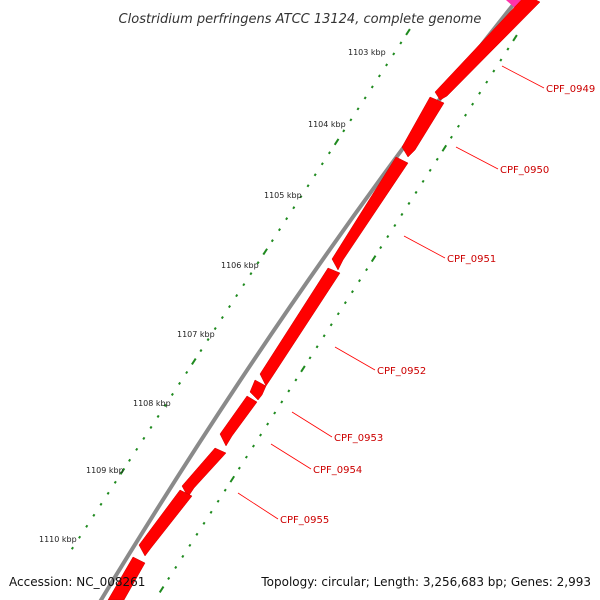  What do you see at coordinates (77, 582) in the screenshot?
I see `accession-text: Accession: NC_008261` at bounding box center [77, 582].